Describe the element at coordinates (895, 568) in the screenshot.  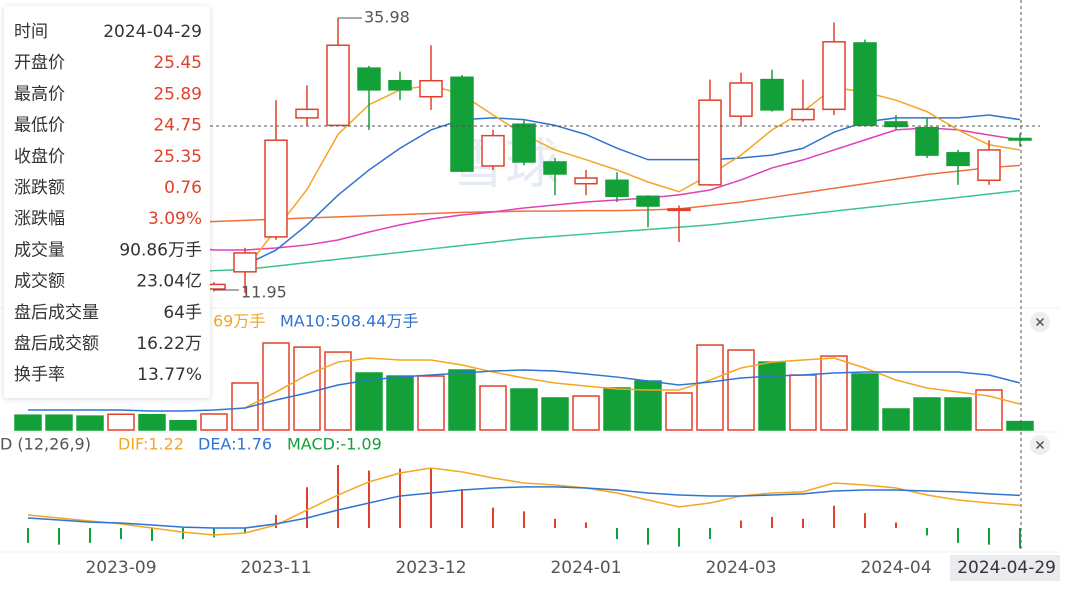
I see `x-tick-label: 2024-04` at that location.